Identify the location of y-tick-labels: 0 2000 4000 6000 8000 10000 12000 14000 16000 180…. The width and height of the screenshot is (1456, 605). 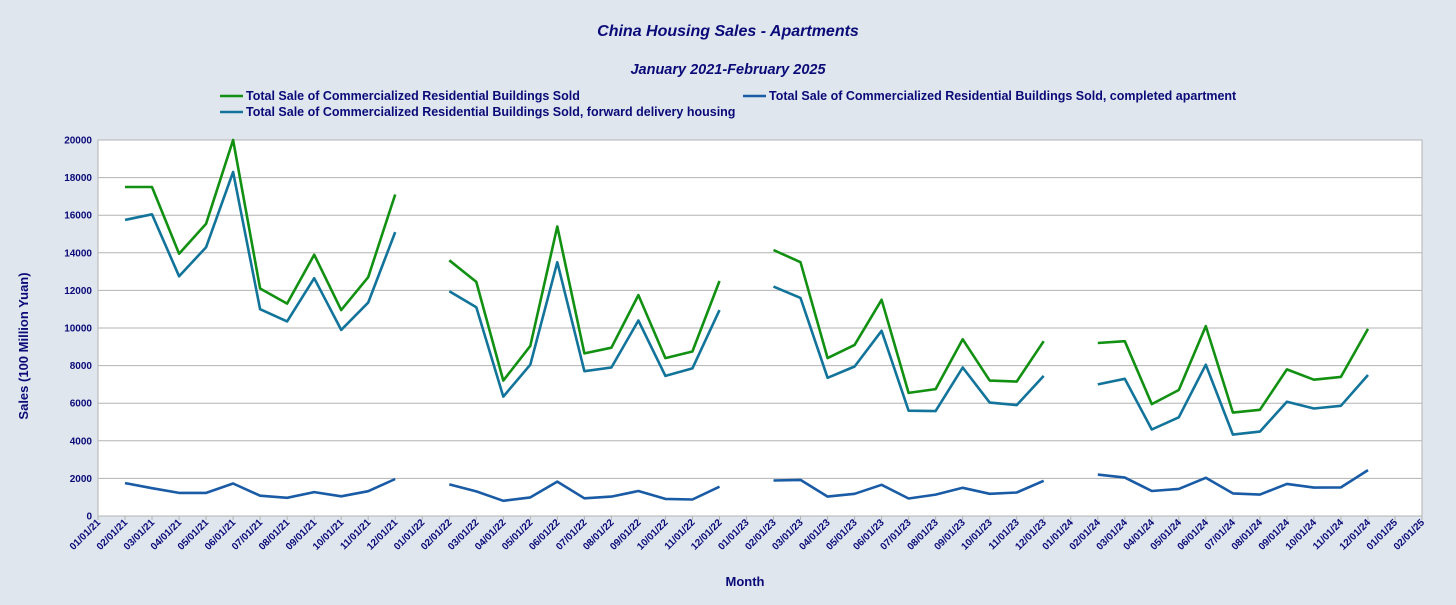
(78, 329).